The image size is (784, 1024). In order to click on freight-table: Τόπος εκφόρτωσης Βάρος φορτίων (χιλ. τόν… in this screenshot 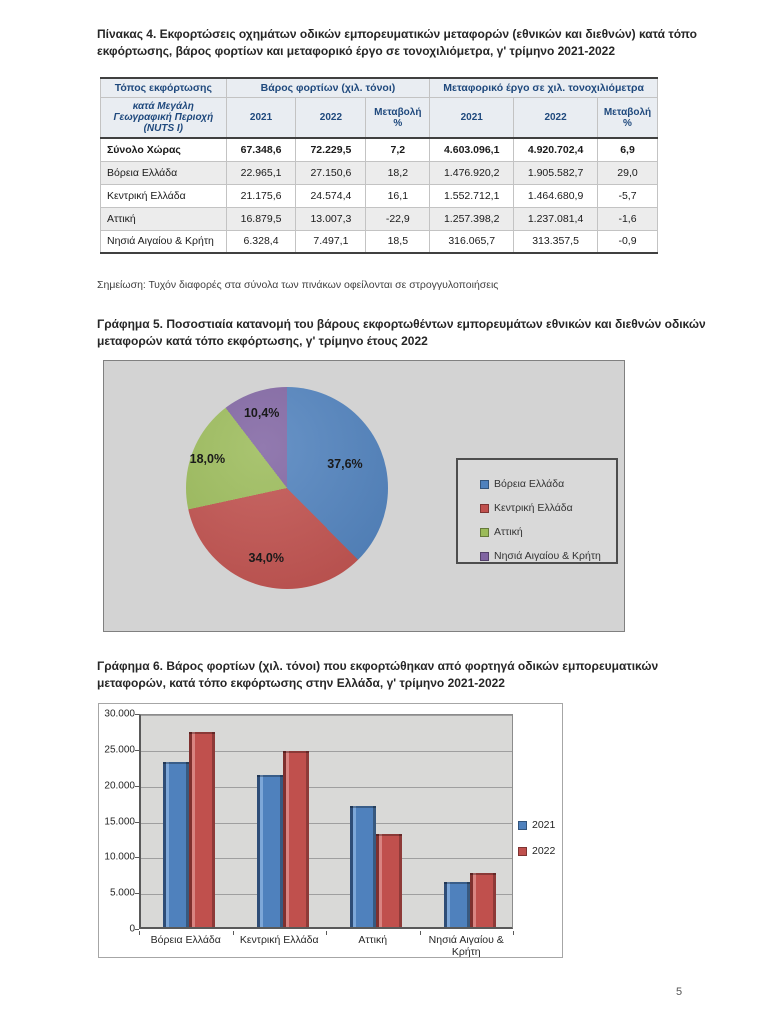, I will do `click(379, 165)`.